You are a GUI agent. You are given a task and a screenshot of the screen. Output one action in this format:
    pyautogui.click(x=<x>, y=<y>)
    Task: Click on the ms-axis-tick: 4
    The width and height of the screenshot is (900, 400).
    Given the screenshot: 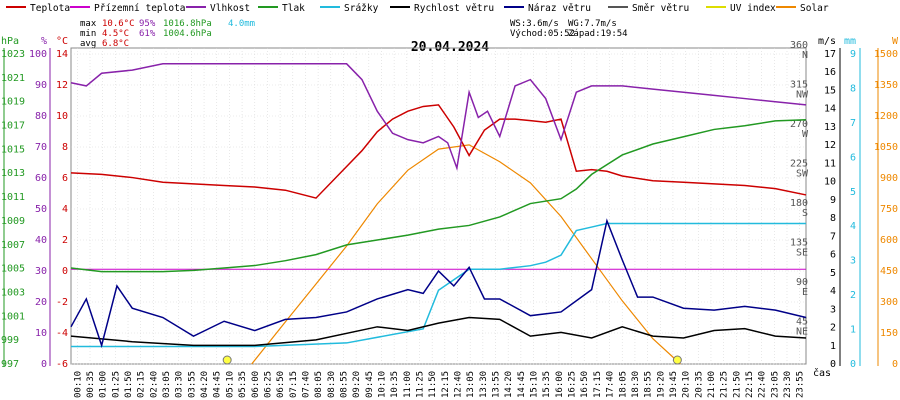 What is the action you would take?
    pyautogui.click(x=833, y=291)
    